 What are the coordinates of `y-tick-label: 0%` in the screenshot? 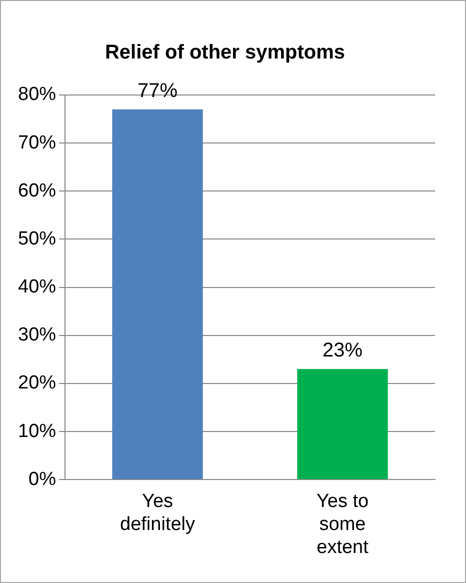 It's located at (42, 479).